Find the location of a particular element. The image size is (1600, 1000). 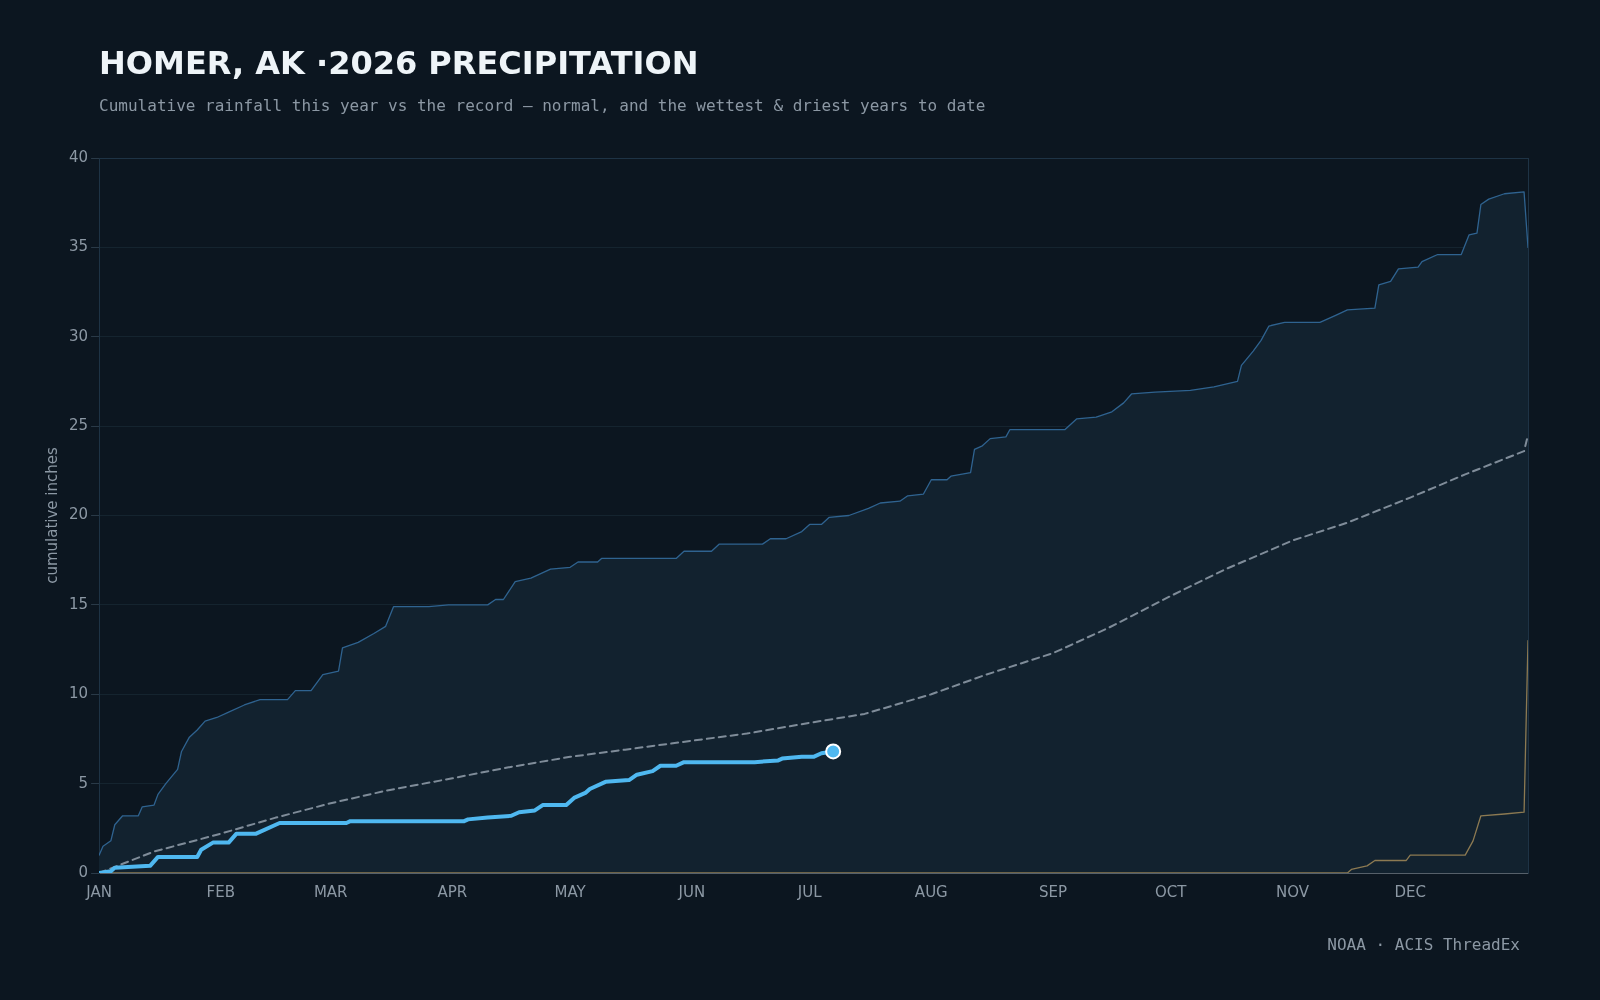

y-tick-label: 20 is located at coordinates (78, 514).